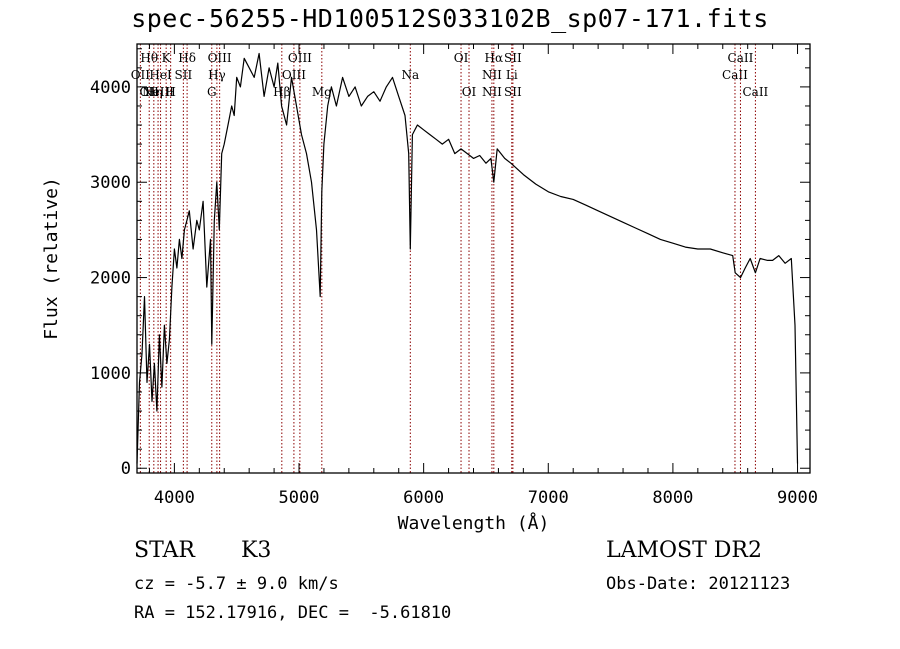 Image resolution: width=900 pixels, height=649 pixels. I want to click on y-tick-label: 3000, so click(110, 183).